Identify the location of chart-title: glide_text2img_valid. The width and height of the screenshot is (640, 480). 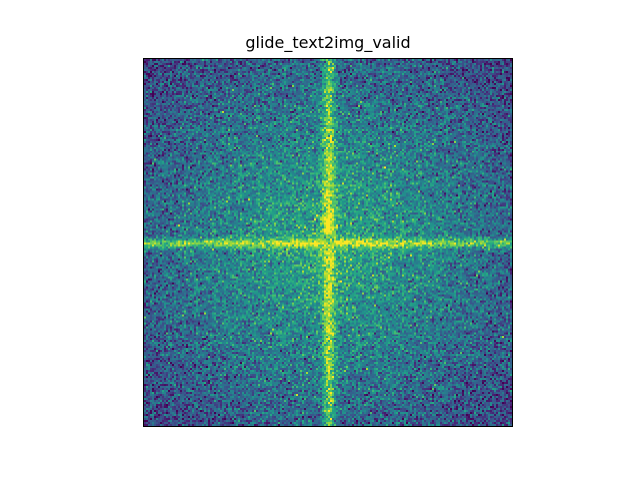
(328, 42).